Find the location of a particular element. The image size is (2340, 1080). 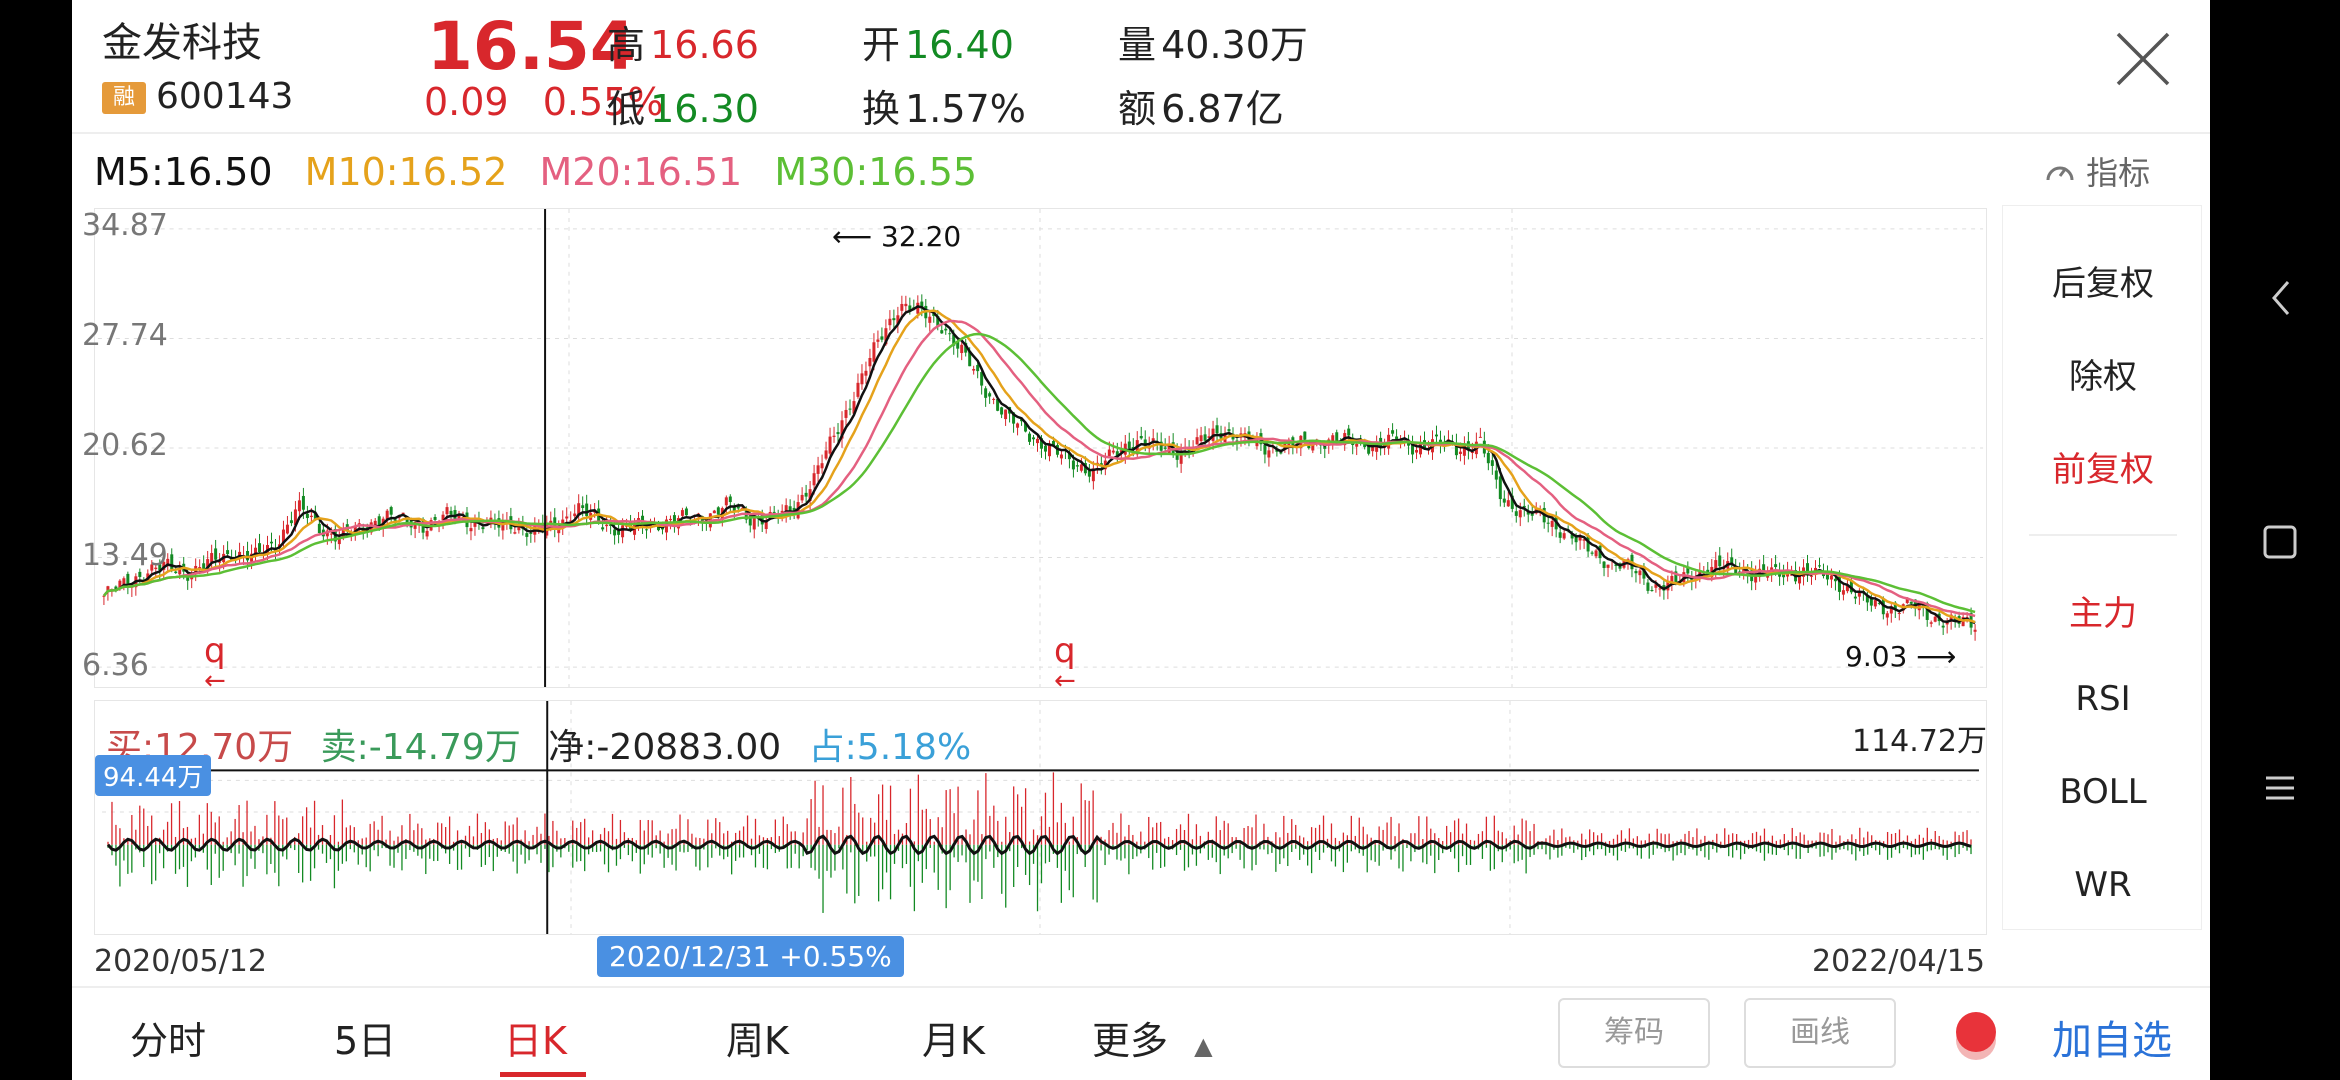

tab-more: 更多 ▲ is located at coordinates (1152, 1037).